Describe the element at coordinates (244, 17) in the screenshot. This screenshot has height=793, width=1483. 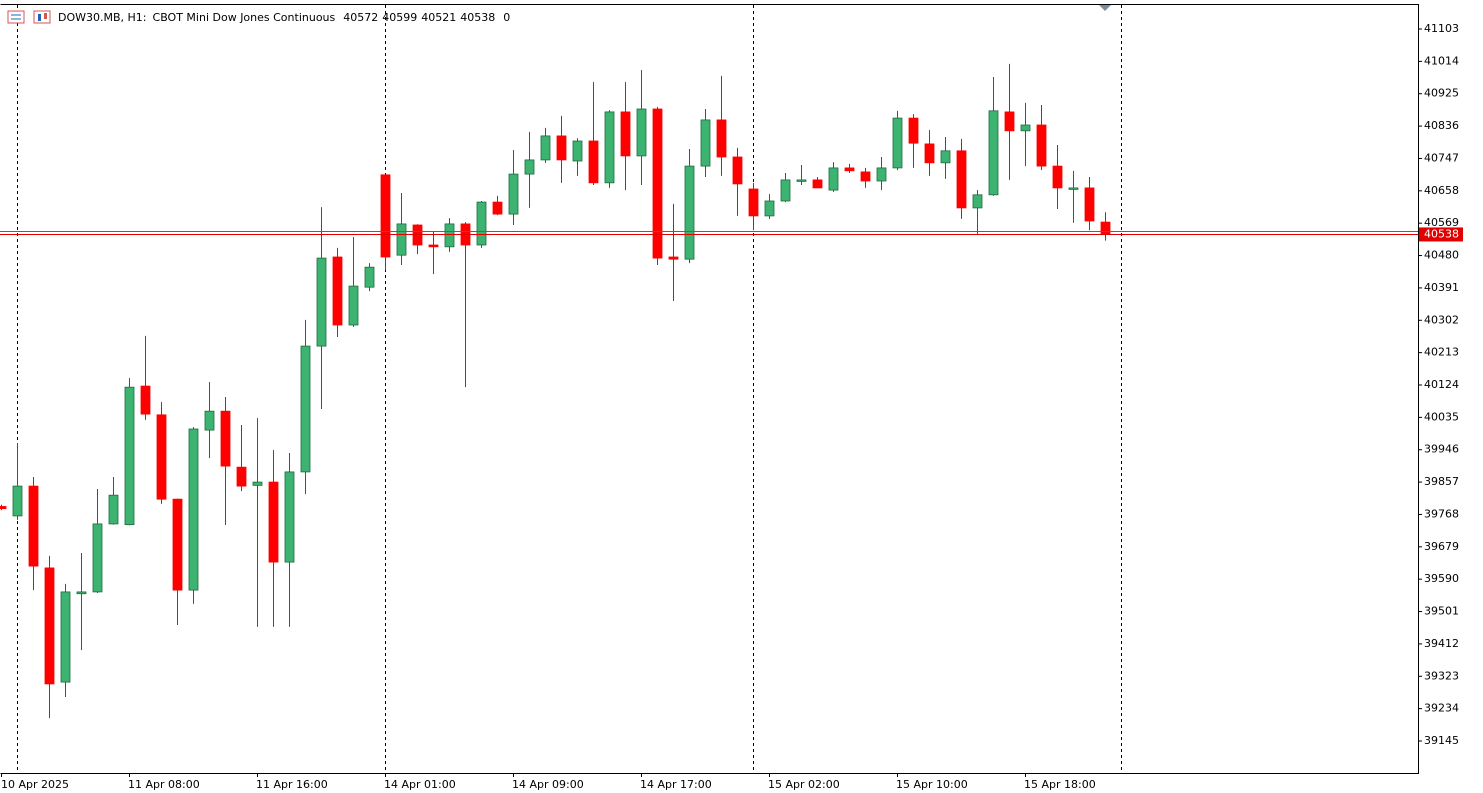
I see `header-field: CBOT Mini Dow Jones Continuous` at that location.